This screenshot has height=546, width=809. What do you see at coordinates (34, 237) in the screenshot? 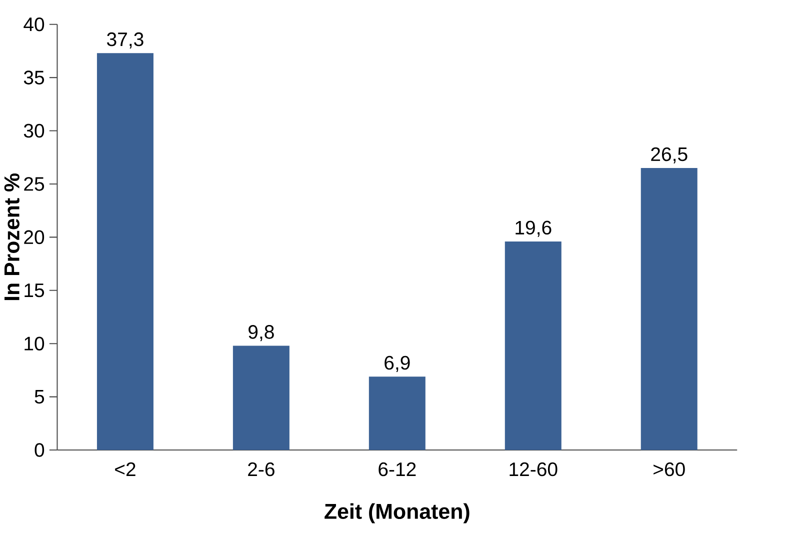
I see `y-tick-label: 20` at bounding box center [34, 237].